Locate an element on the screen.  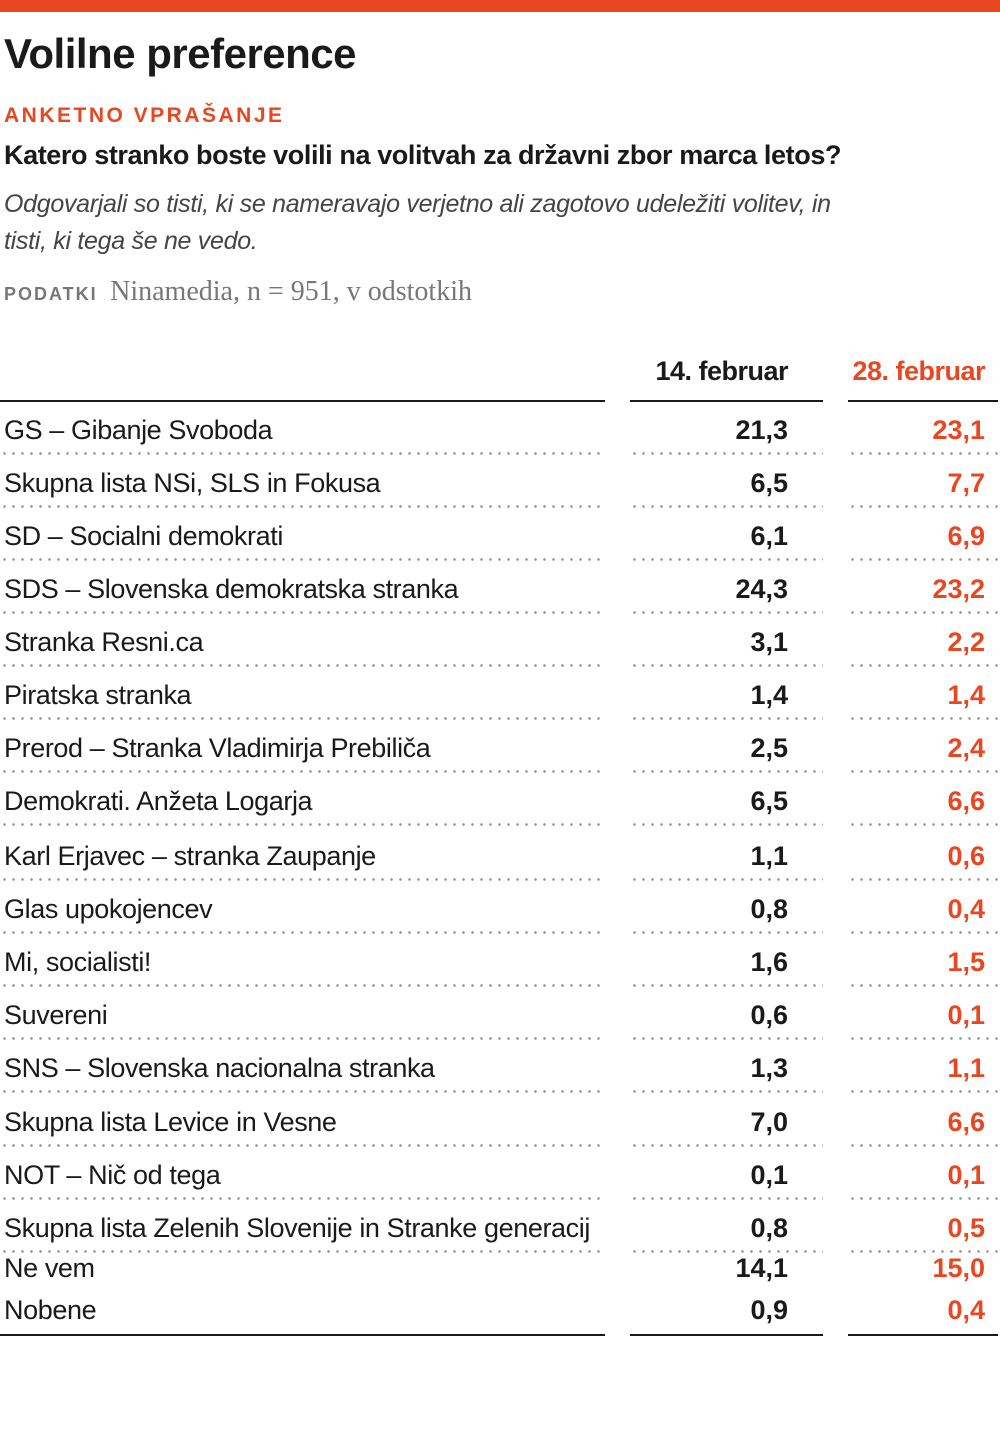
table-row: GS – Gibanje Svoboda 21,3 23,1 is located at coordinates (500, 429).